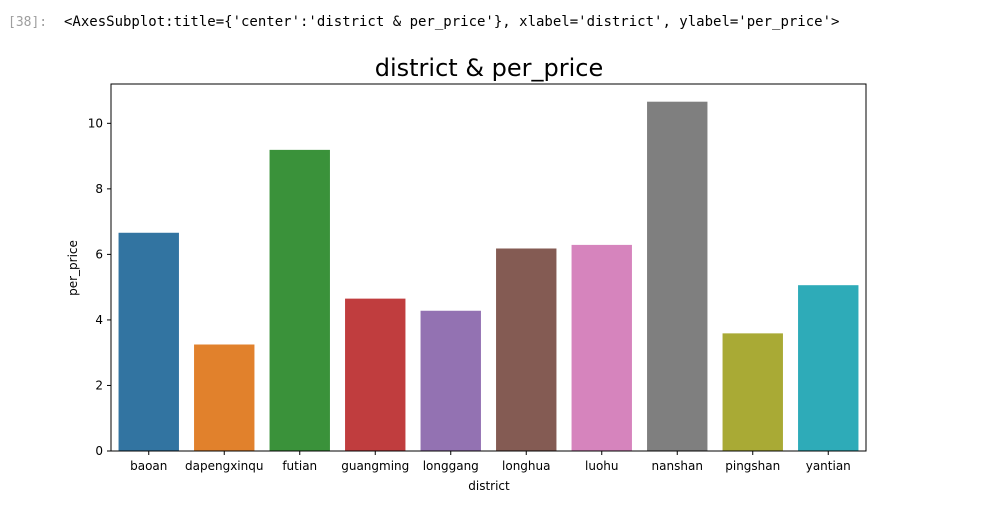  Describe the element at coordinates (99, 254) in the screenshot. I see `y-tick-label-6: 6` at that location.